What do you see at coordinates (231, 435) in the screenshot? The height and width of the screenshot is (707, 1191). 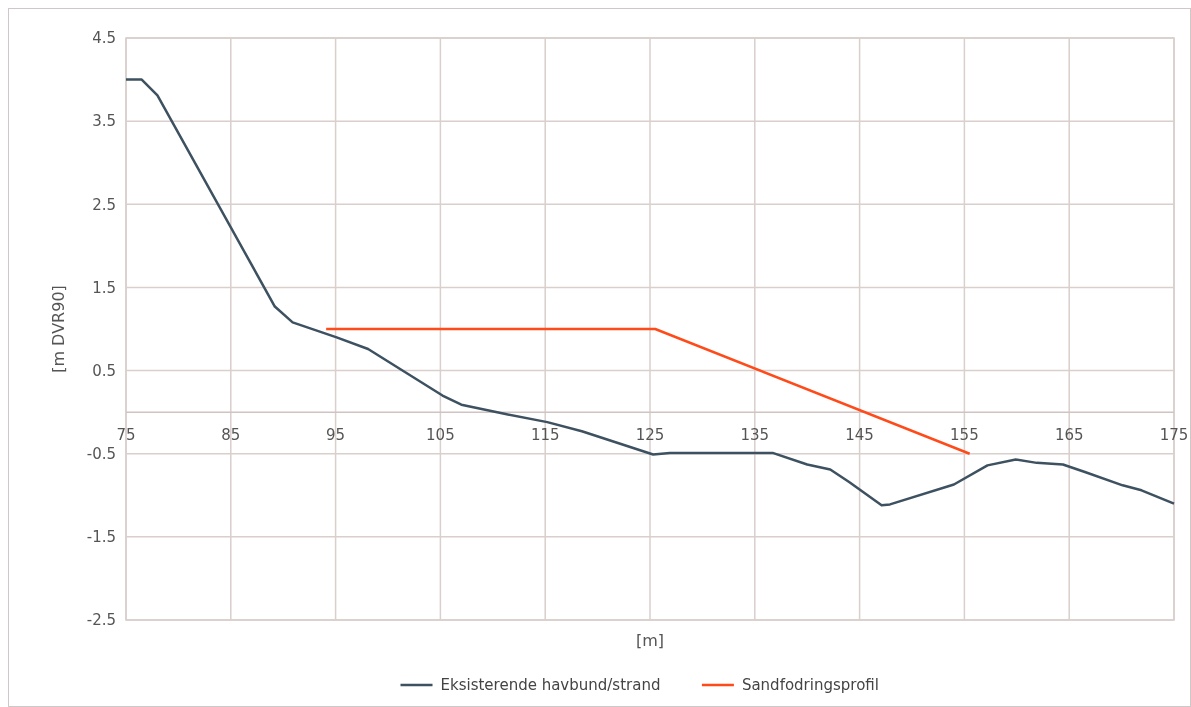 I see `x-tick-label: 85` at bounding box center [231, 435].